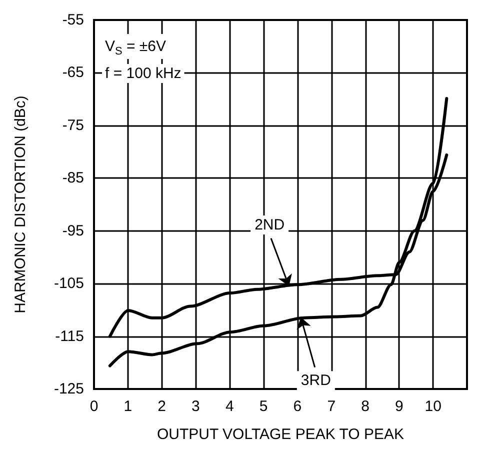 This screenshot has width=478, height=461. What do you see at coordinates (331, 406) in the screenshot?
I see `x-tick-label: 7` at bounding box center [331, 406].